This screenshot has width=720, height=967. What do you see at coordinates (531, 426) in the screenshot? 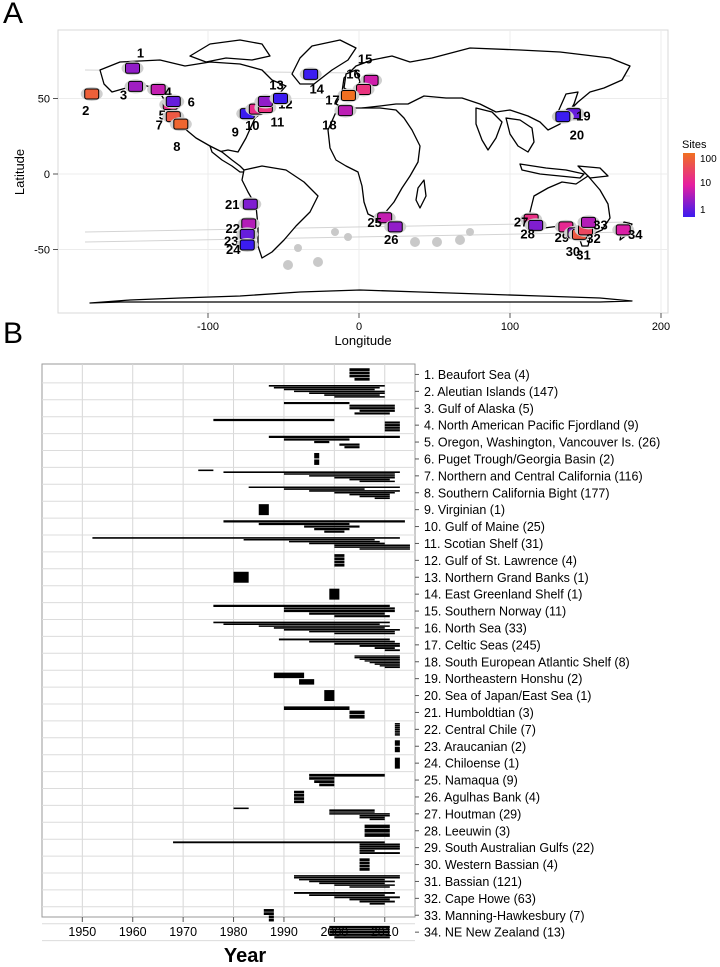
I see `timeline-category-label: 4. North American Pacific Fjordland (9)` at bounding box center [531, 426].